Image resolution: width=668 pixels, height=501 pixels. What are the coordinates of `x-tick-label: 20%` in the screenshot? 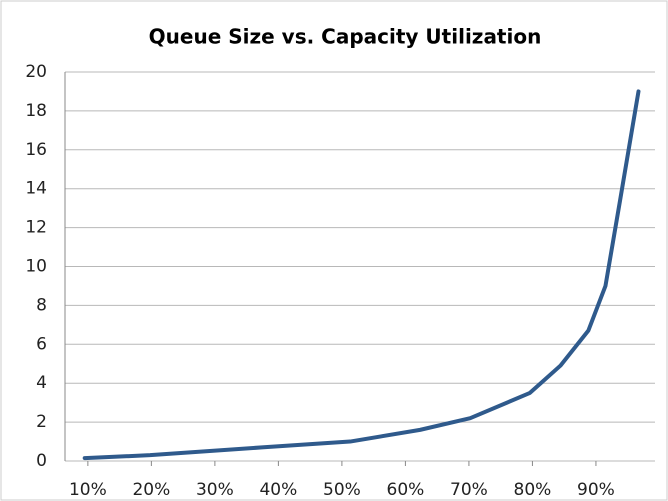 It's located at (151, 490).